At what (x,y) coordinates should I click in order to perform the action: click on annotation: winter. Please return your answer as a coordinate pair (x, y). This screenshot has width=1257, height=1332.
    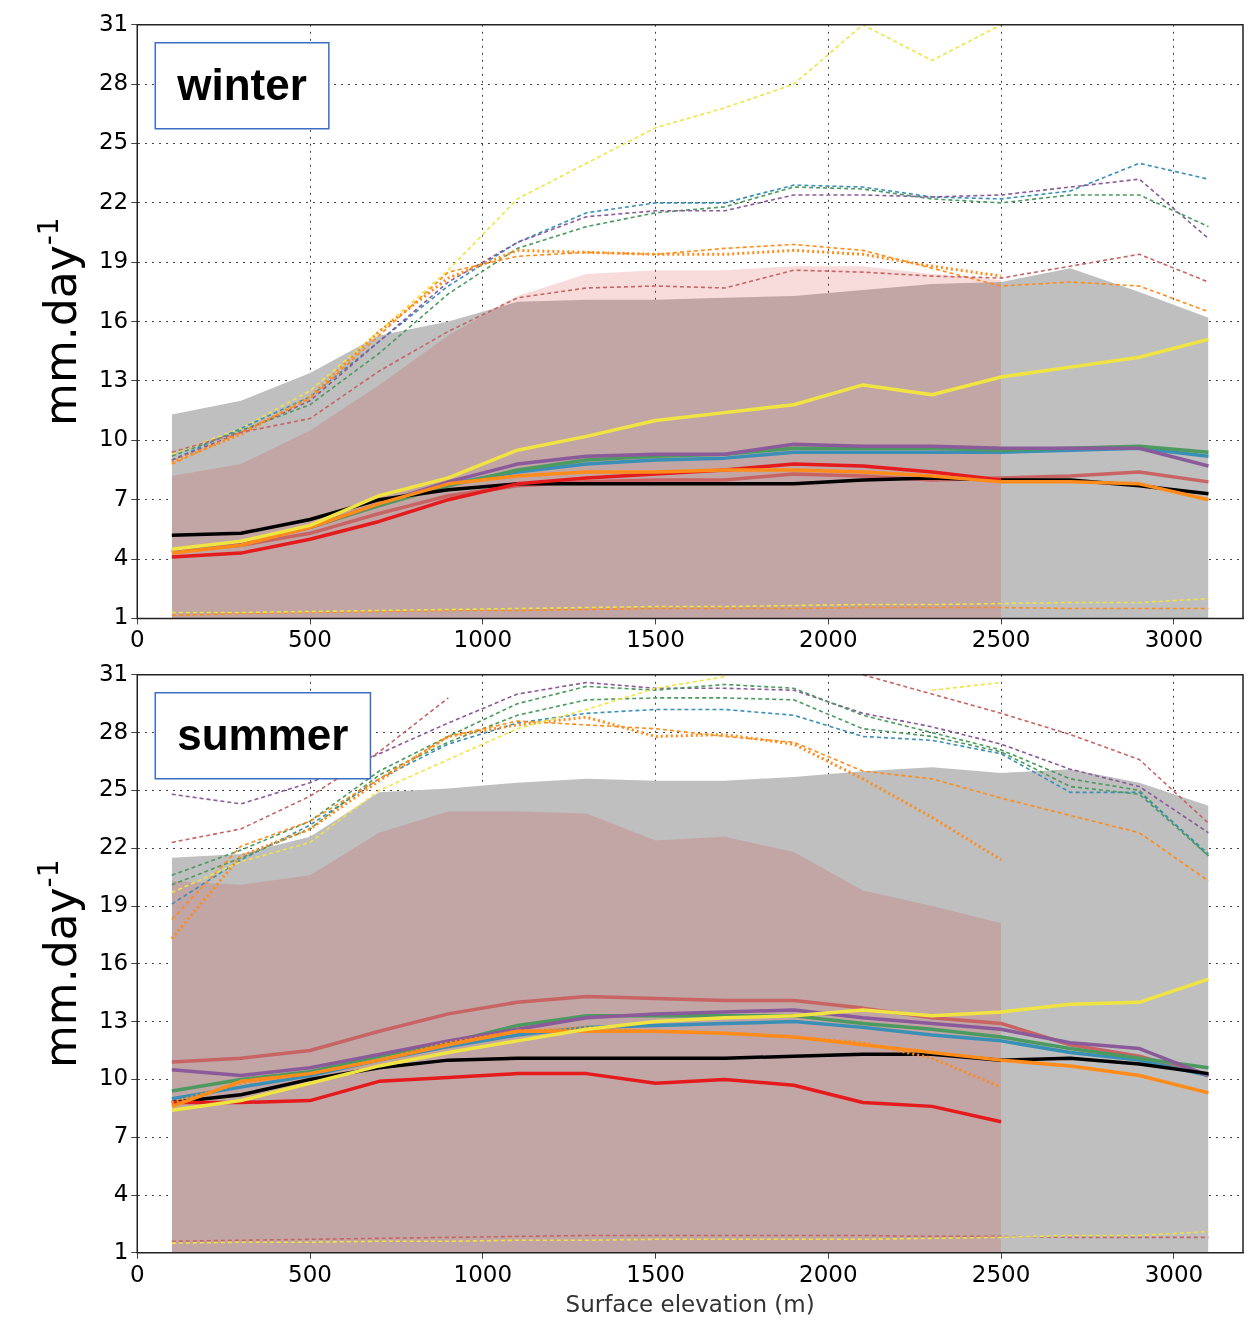
    Looking at the image, I should click on (241, 84).